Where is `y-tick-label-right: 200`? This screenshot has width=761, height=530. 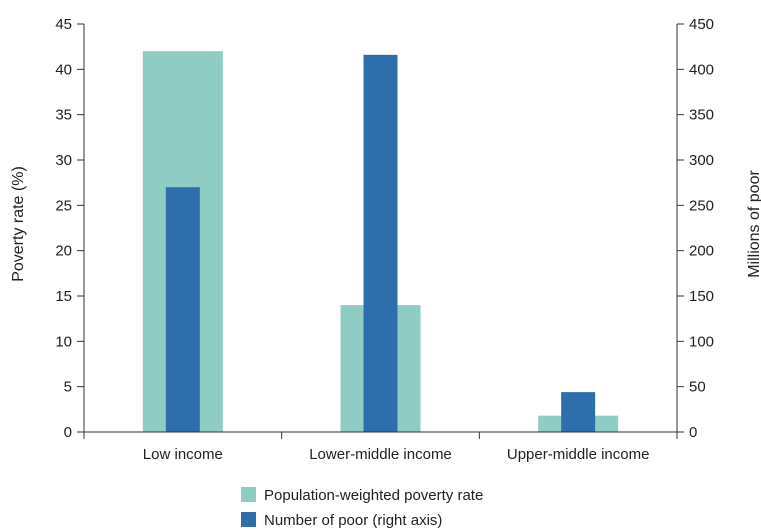 y-tick-label-right: 200 is located at coordinates (701, 251).